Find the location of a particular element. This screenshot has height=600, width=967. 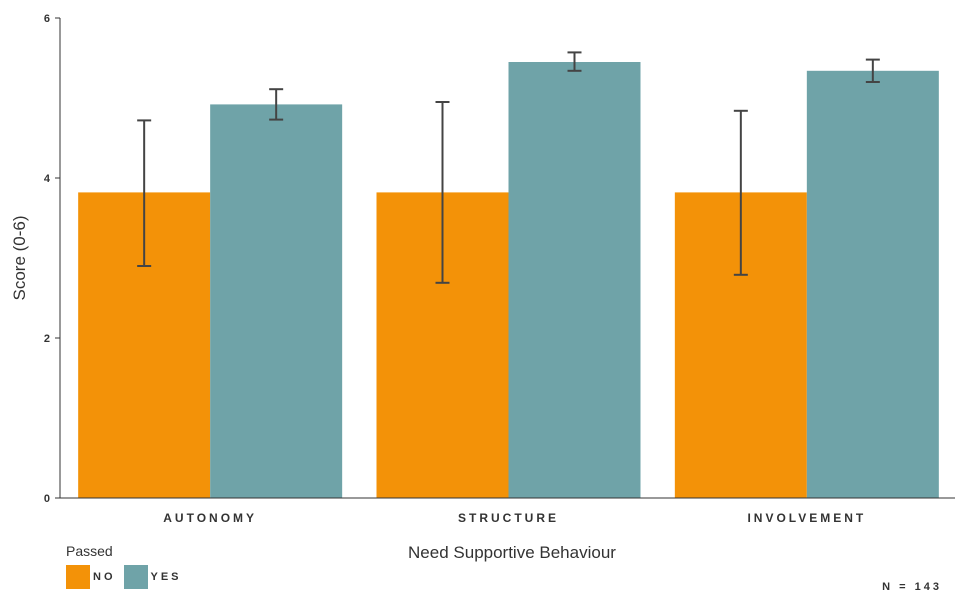

y-axis: 0 2 4 6 is located at coordinates (52, 259).